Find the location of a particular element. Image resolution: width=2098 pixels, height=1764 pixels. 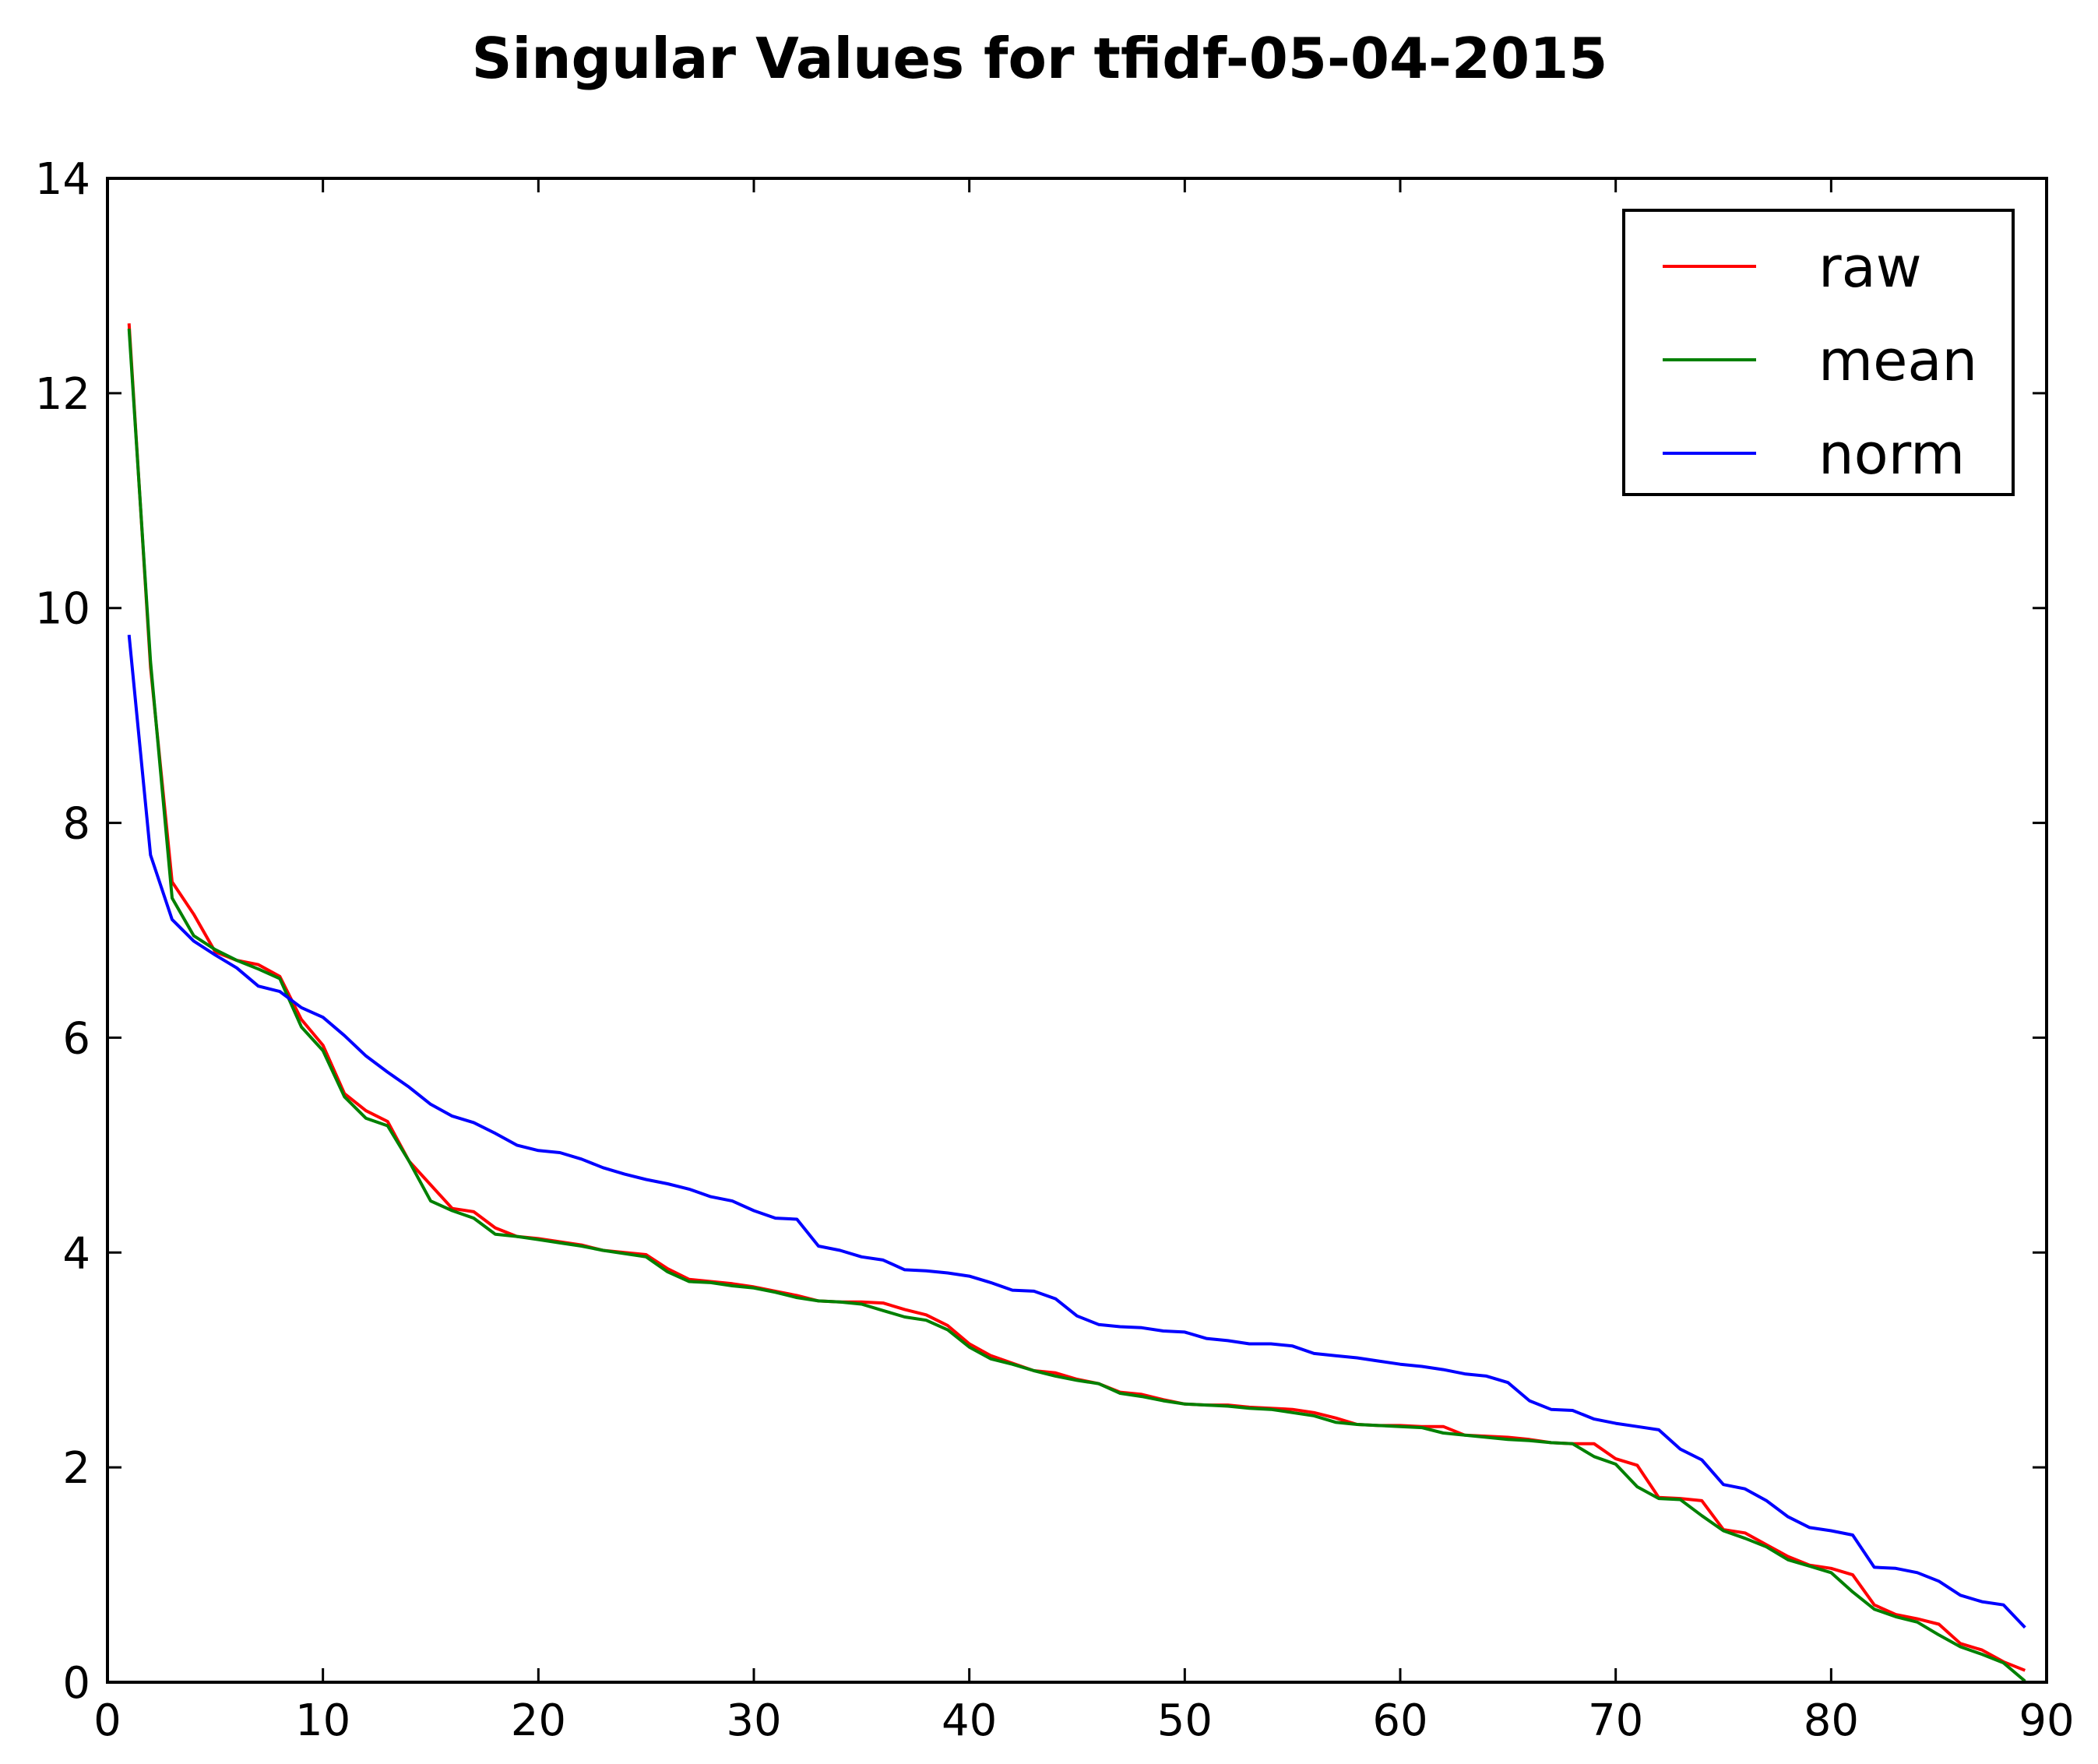

y-tick-label: 14 is located at coordinates (62, 179).